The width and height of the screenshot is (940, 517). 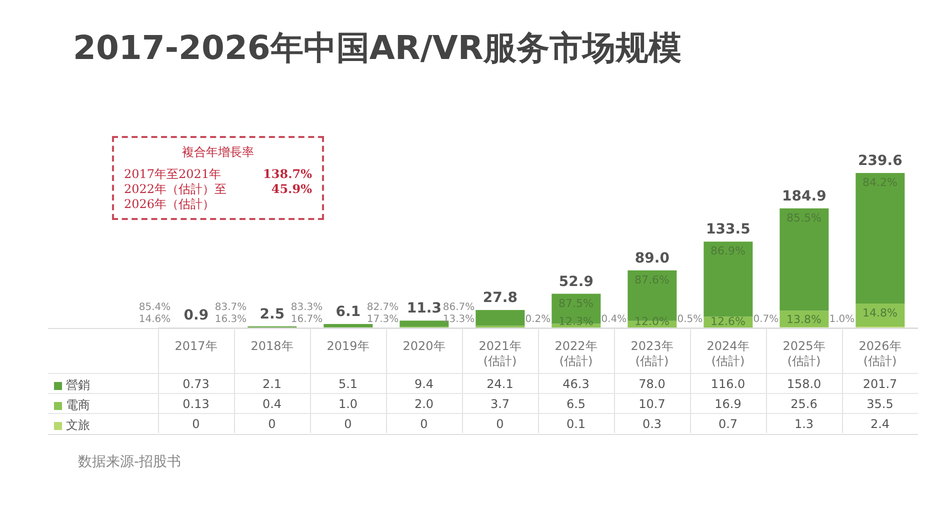 I want to click on data-label: 2.1, so click(x=272, y=384).